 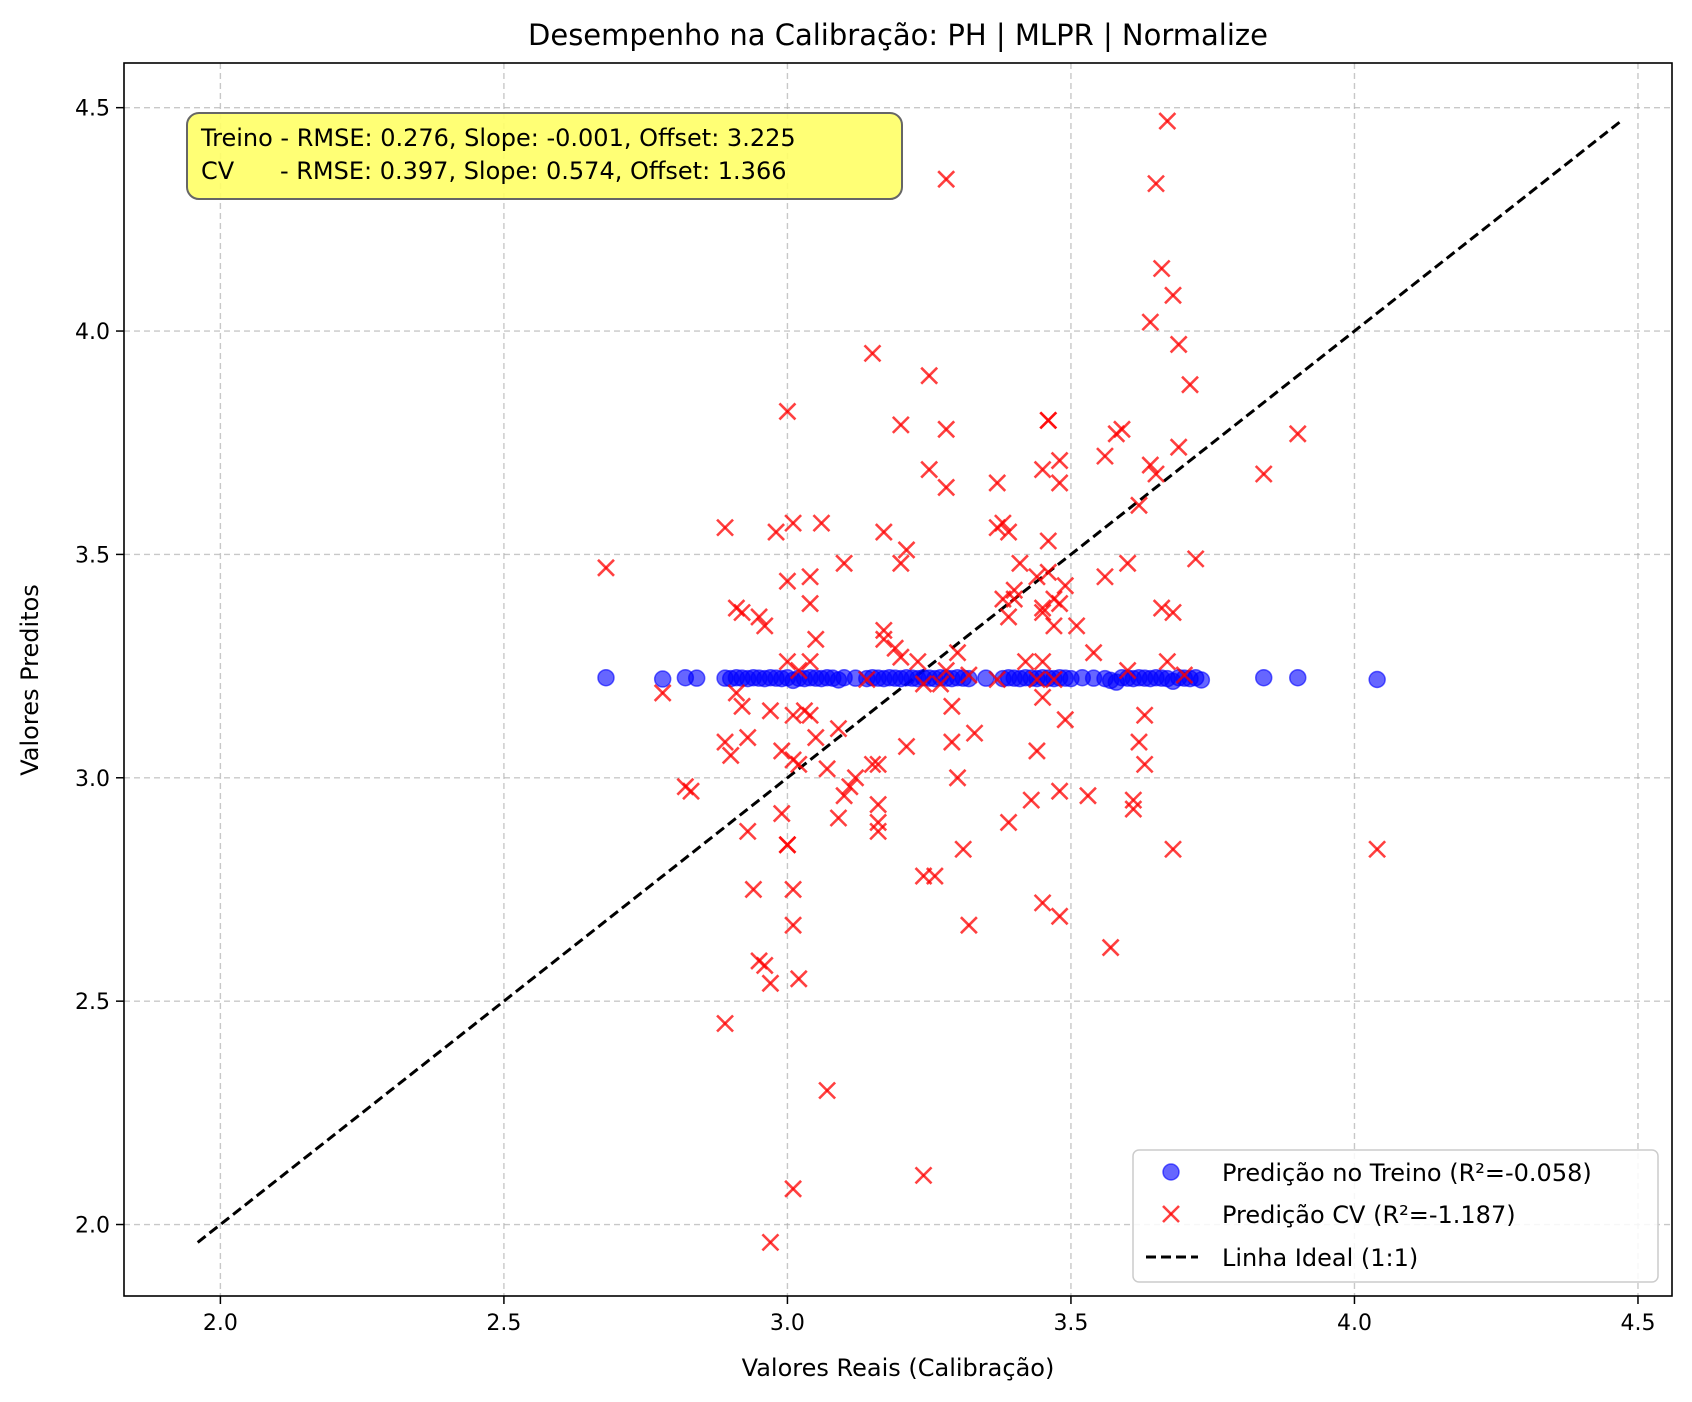 I want to click on y-tick-label: 4.0, so click(x=92, y=332).